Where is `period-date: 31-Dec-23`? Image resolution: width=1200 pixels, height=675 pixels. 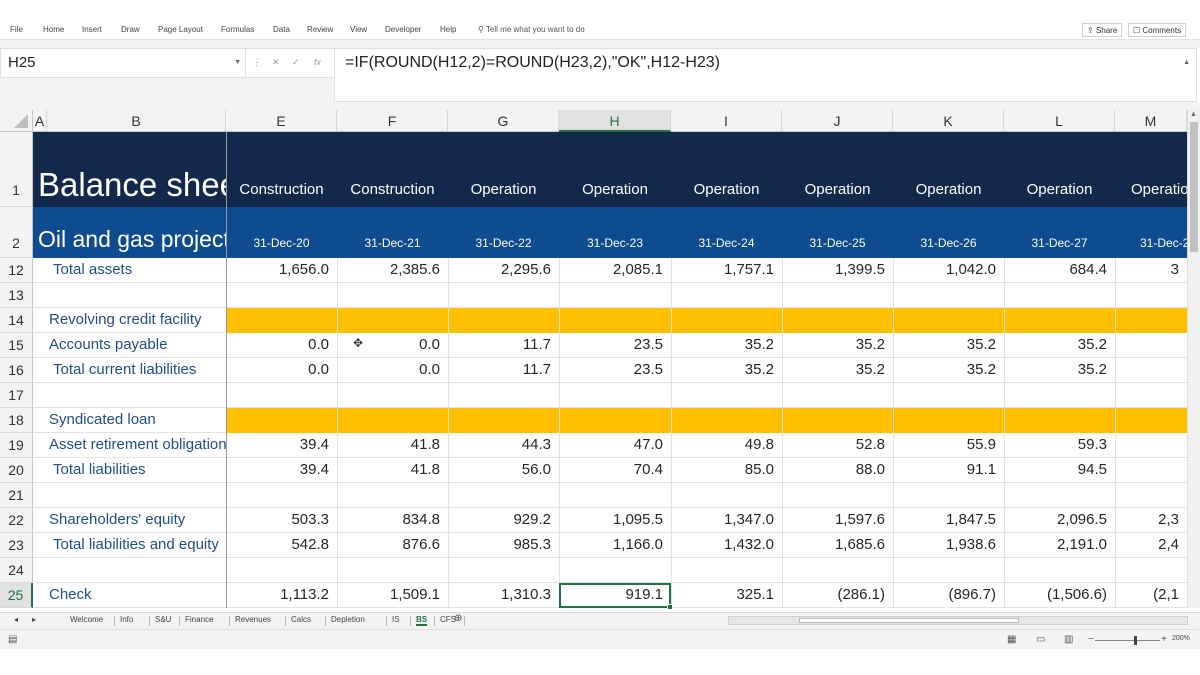
period-date: 31-Dec-23 is located at coordinates (615, 243).